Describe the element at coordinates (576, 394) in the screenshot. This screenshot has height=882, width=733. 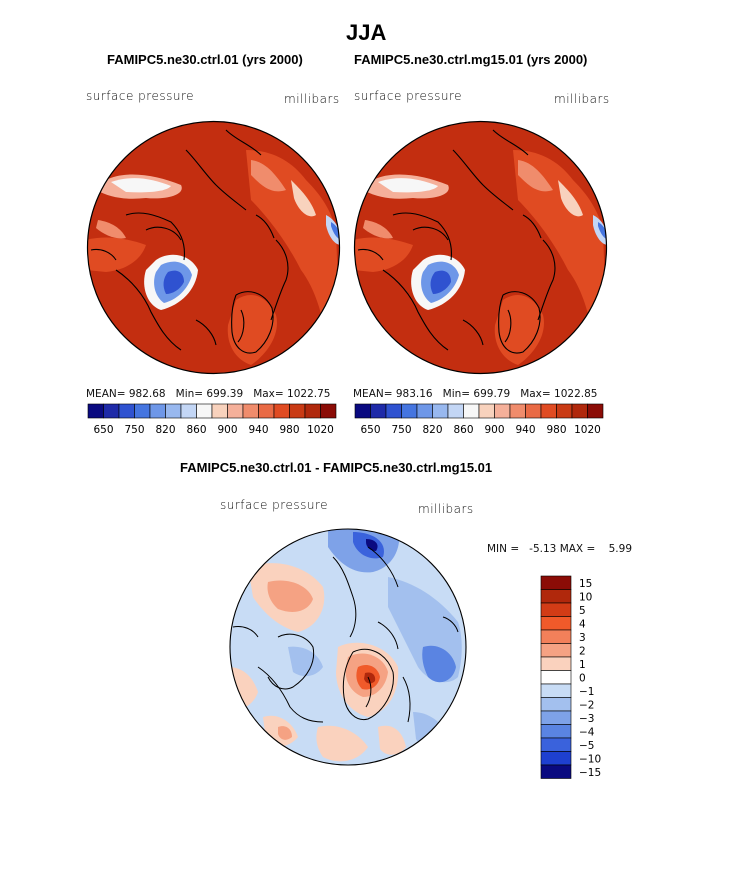
I see `panel-right-max-value: 1022.85` at that location.